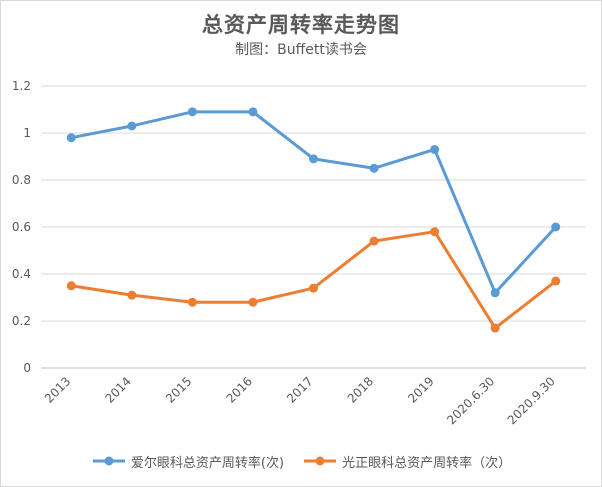  I want to click on legend-label: 爱尔眼科总资产周转率(次), so click(207, 463).